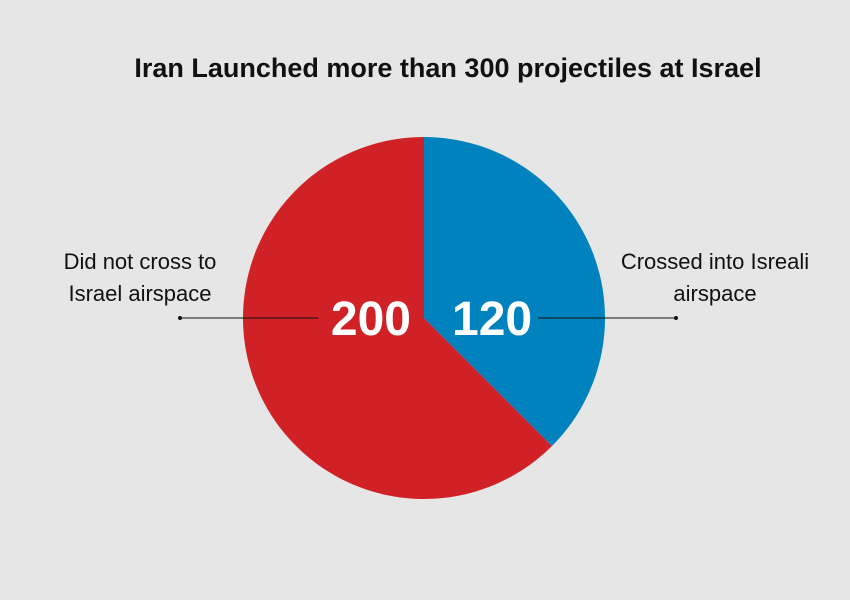 Image resolution: width=850 pixels, height=600 pixels. Describe the element at coordinates (492, 319) in the screenshot. I see `value-label: 120` at that location.